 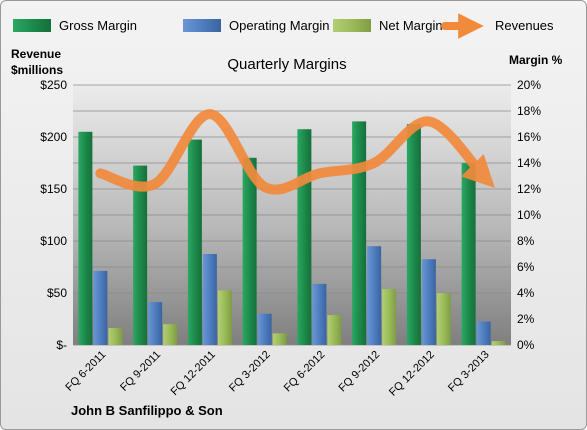 I want to click on left-tick-label: $100, so click(x=53, y=241).